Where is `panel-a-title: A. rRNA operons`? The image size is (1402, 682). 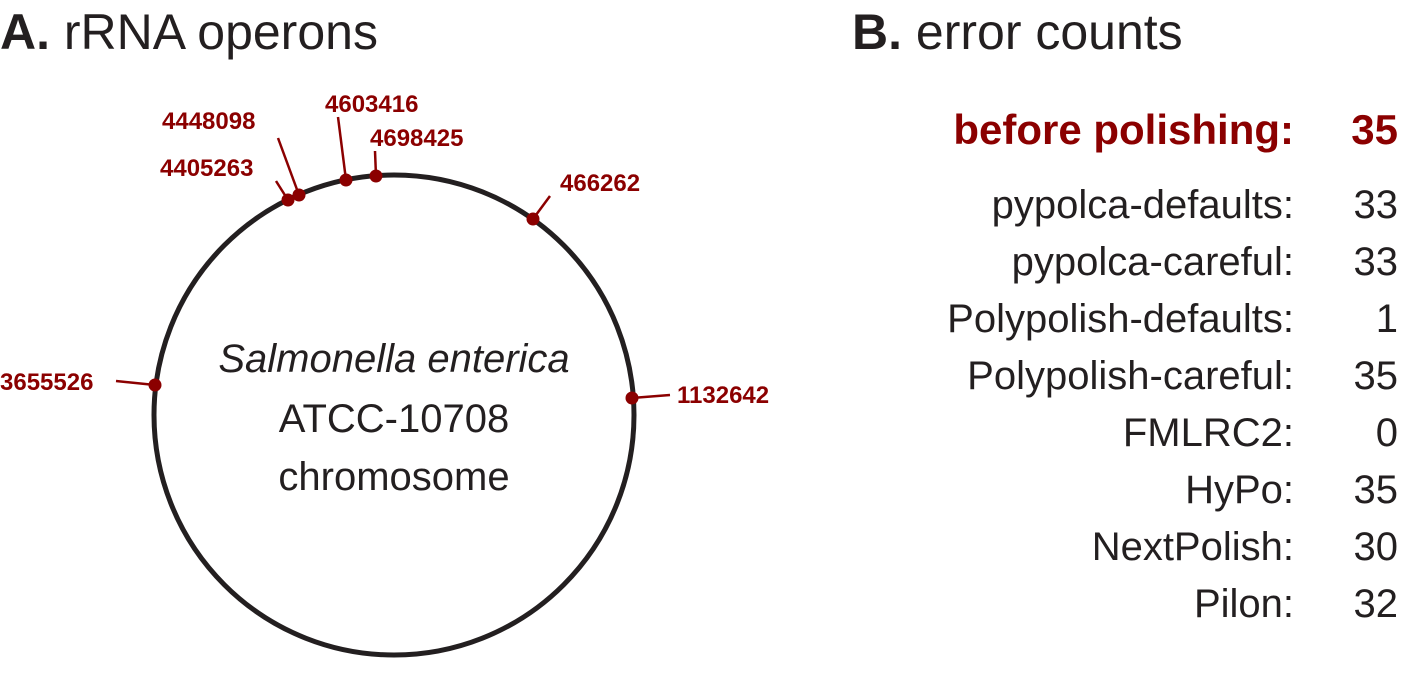 panel-a-title: A. rRNA operons is located at coordinates (189, 32).